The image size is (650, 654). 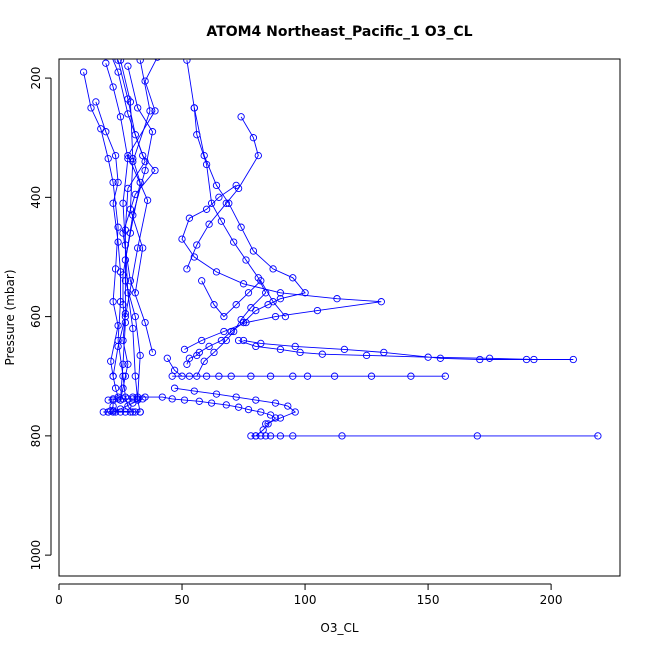 I want to click on y-axis-label: Pressure (mbar), so click(x=10, y=317).